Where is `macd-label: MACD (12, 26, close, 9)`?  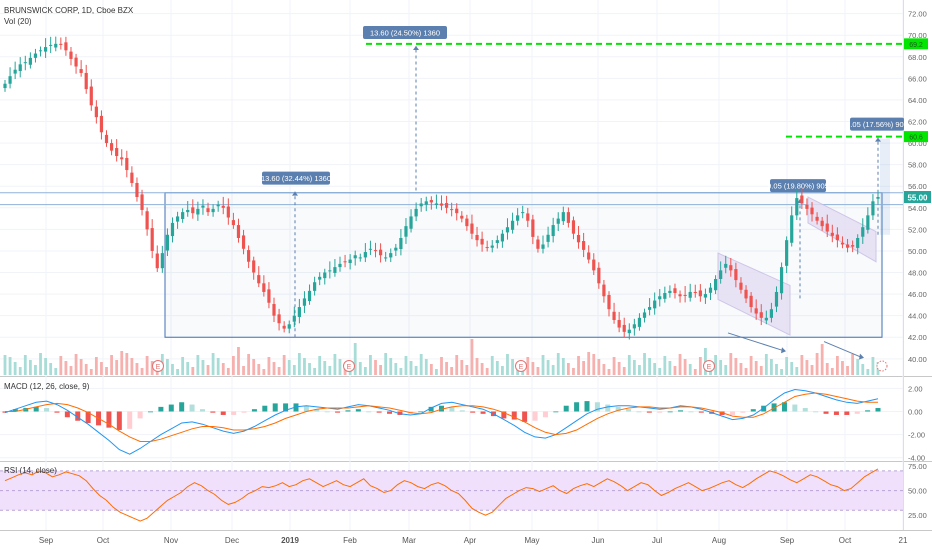
macd-label: MACD (12, 26, close, 9) is located at coordinates (47, 386).